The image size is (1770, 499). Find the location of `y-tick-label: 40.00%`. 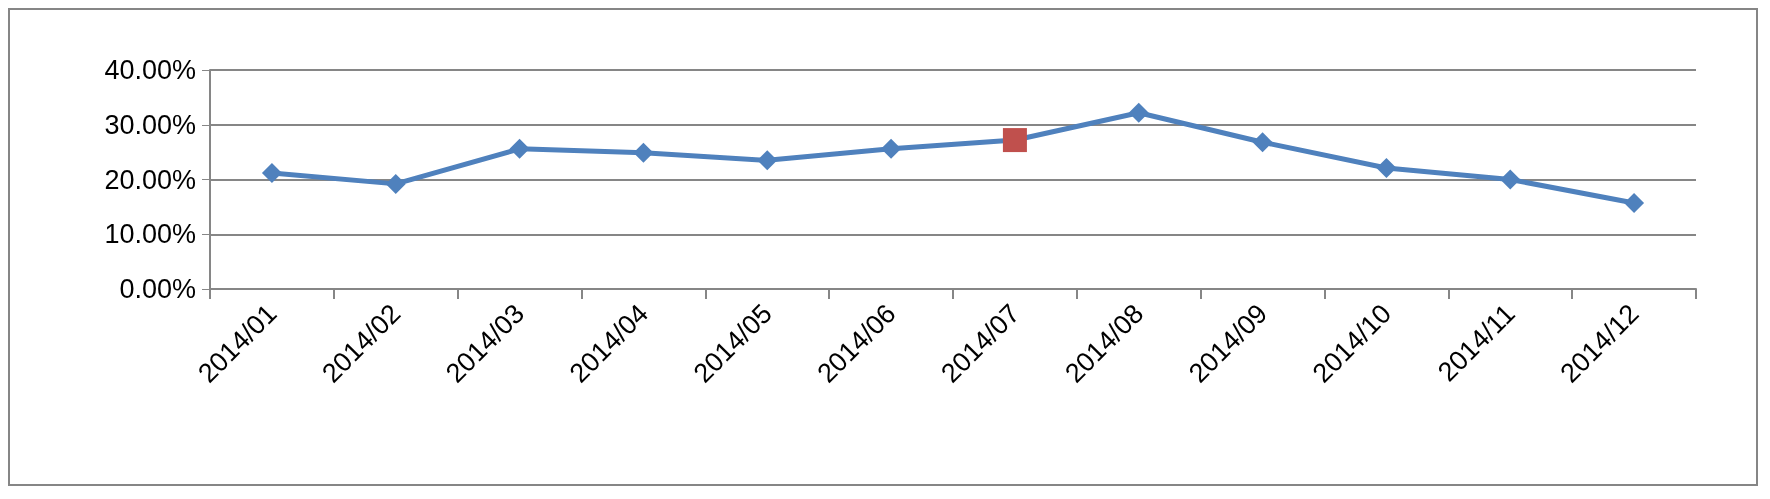

y-tick-label: 40.00% is located at coordinates (150, 70).